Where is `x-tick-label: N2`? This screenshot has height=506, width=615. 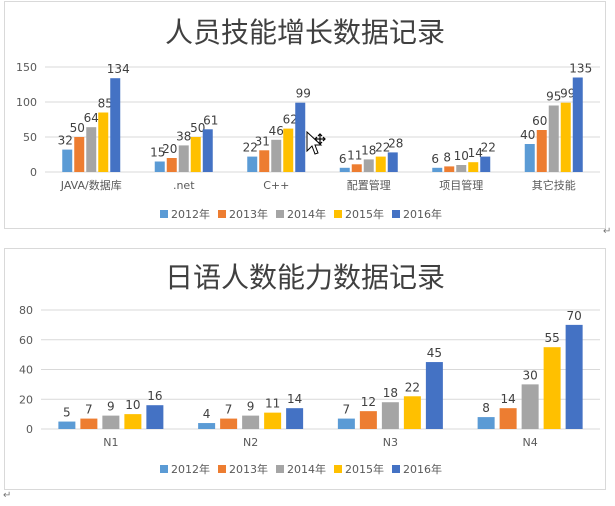
x-tick-label: N2 is located at coordinates (250, 442).